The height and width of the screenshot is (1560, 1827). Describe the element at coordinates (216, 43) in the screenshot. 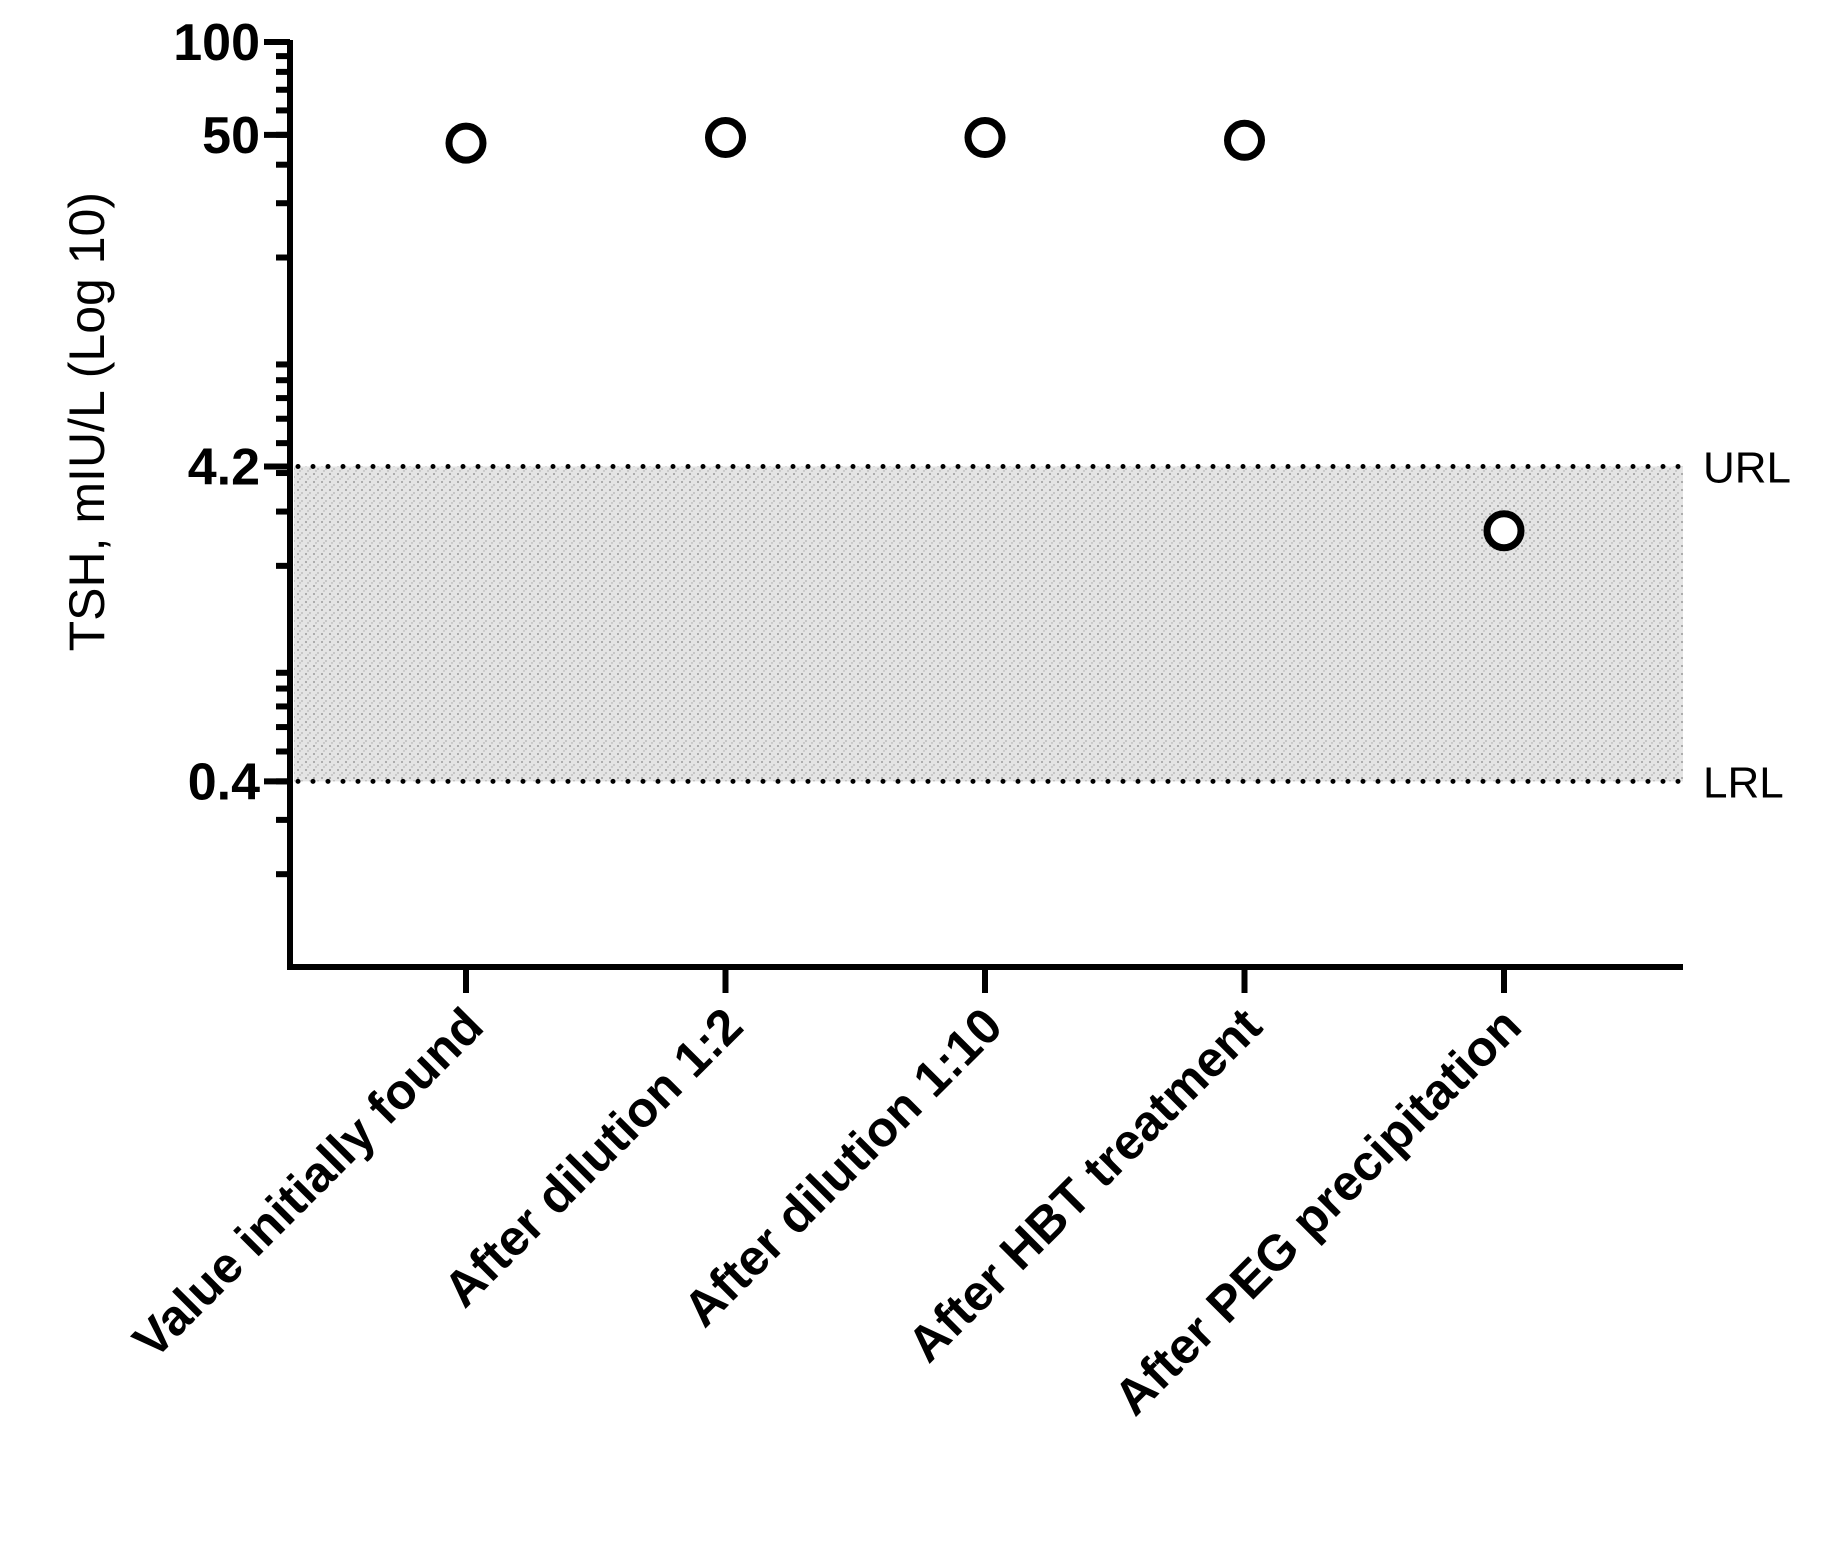

I see `y-tick-label: 100` at that location.